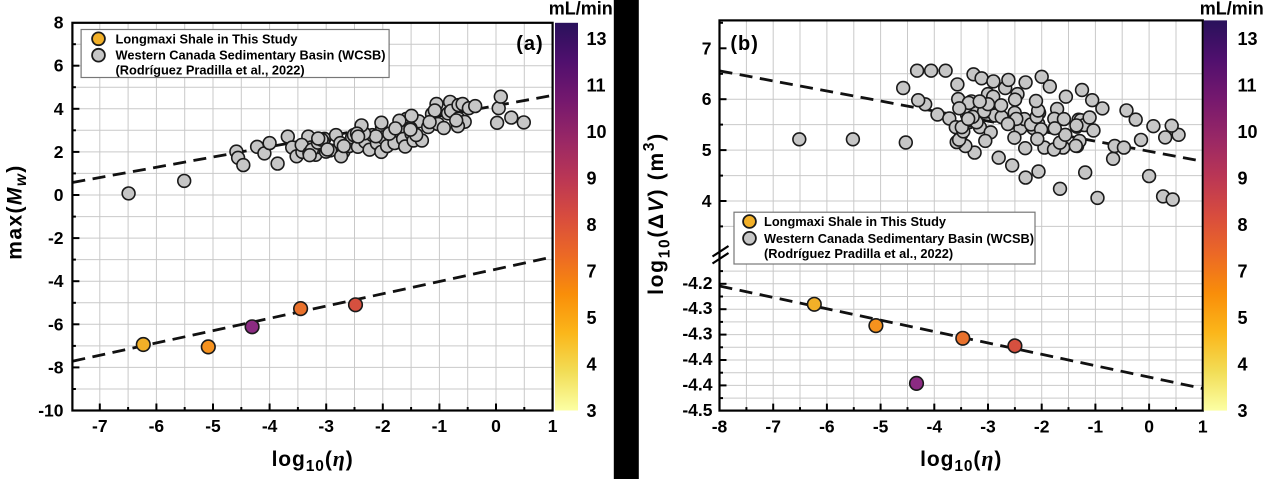 This screenshot has height=484, width=1268. I want to click on svg-text: -4.5, so click(697, 410).